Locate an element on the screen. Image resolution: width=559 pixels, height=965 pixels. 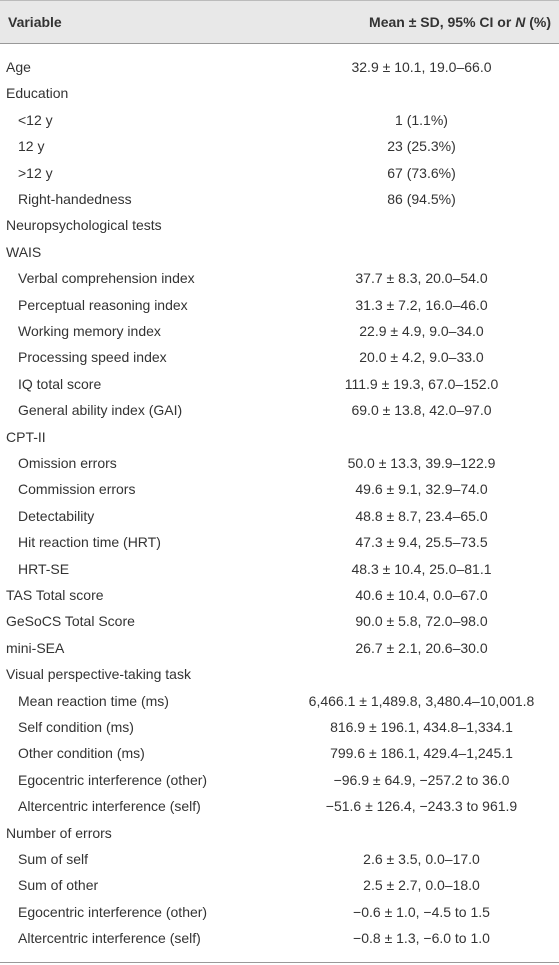
row-label: IQ total score is located at coordinates (60, 383).